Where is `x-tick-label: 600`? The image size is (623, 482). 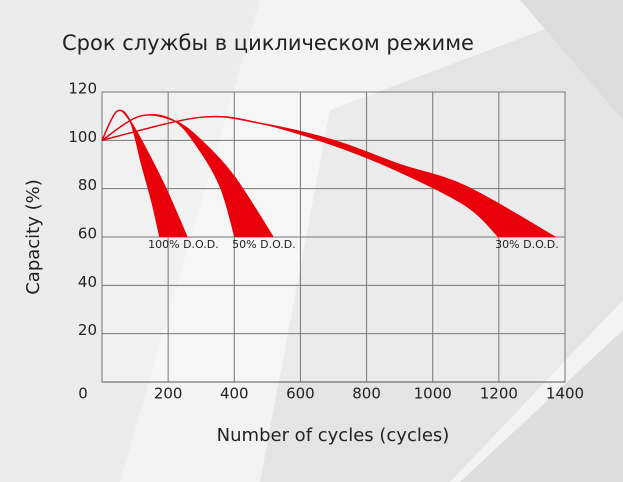 x-tick-label: 600 is located at coordinates (300, 394).